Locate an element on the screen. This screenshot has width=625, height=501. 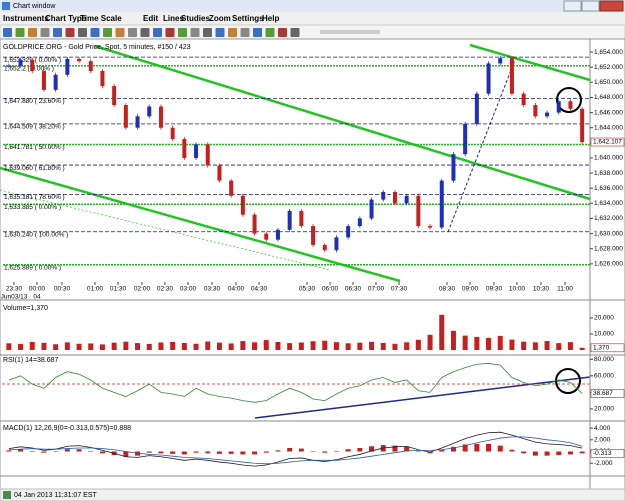
menu-item: Zoom is located at coordinates (220, 18).